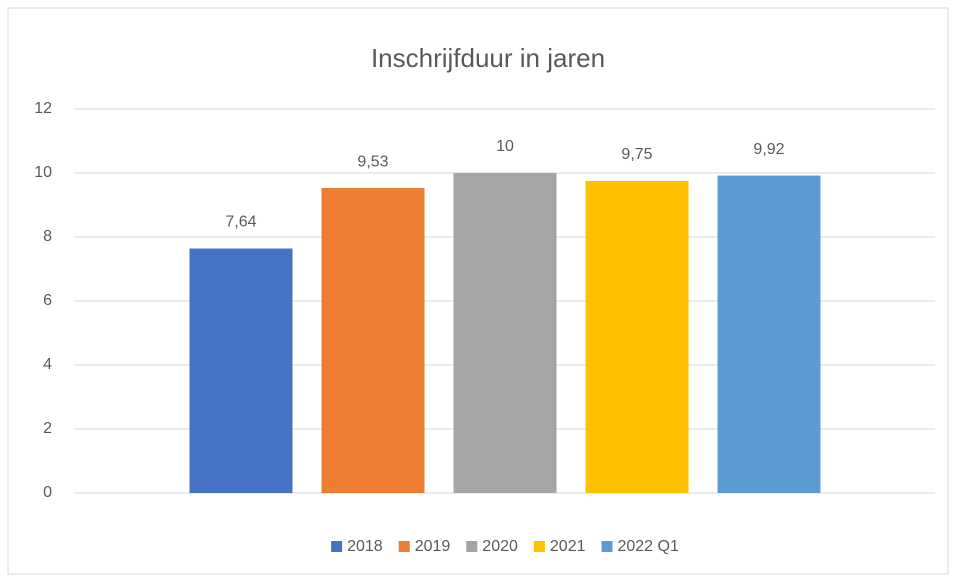  What do you see at coordinates (768, 149) in the screenshot?
I see `data-label: 9,92` at bounding box center [768, 149].